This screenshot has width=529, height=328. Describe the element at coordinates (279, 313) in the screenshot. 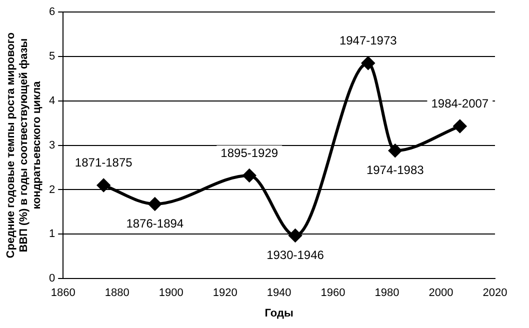

I see `x-axis-title: Годы` at that location.